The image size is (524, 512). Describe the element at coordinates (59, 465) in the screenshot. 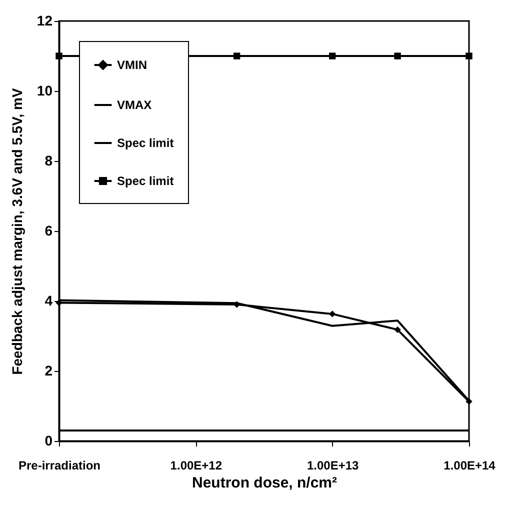

I see `x-tick-label: Pre-irradiation` at that location.